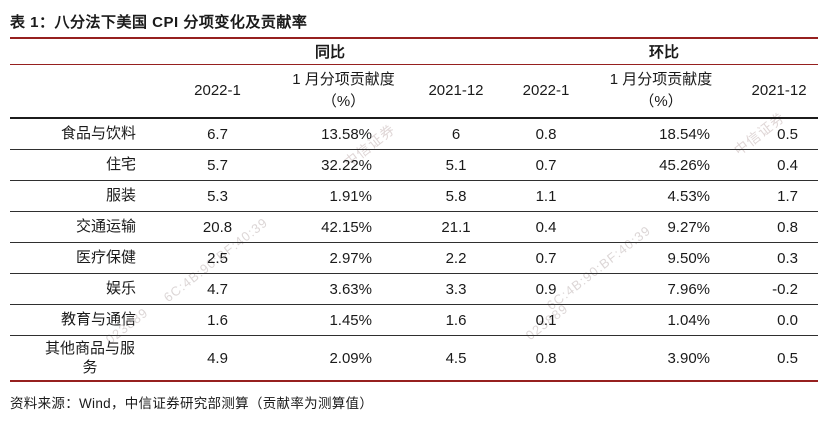  I want to click on cell-mom-2021-12: 1.7, so click(779, 196).